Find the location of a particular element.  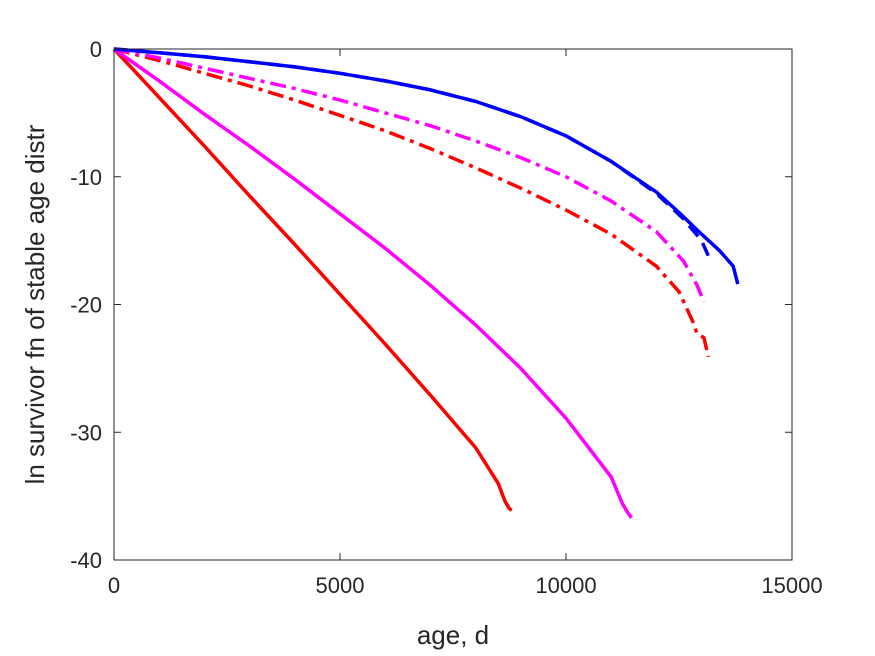

y-tick-label: -40 is located at coordinates (86, 560).